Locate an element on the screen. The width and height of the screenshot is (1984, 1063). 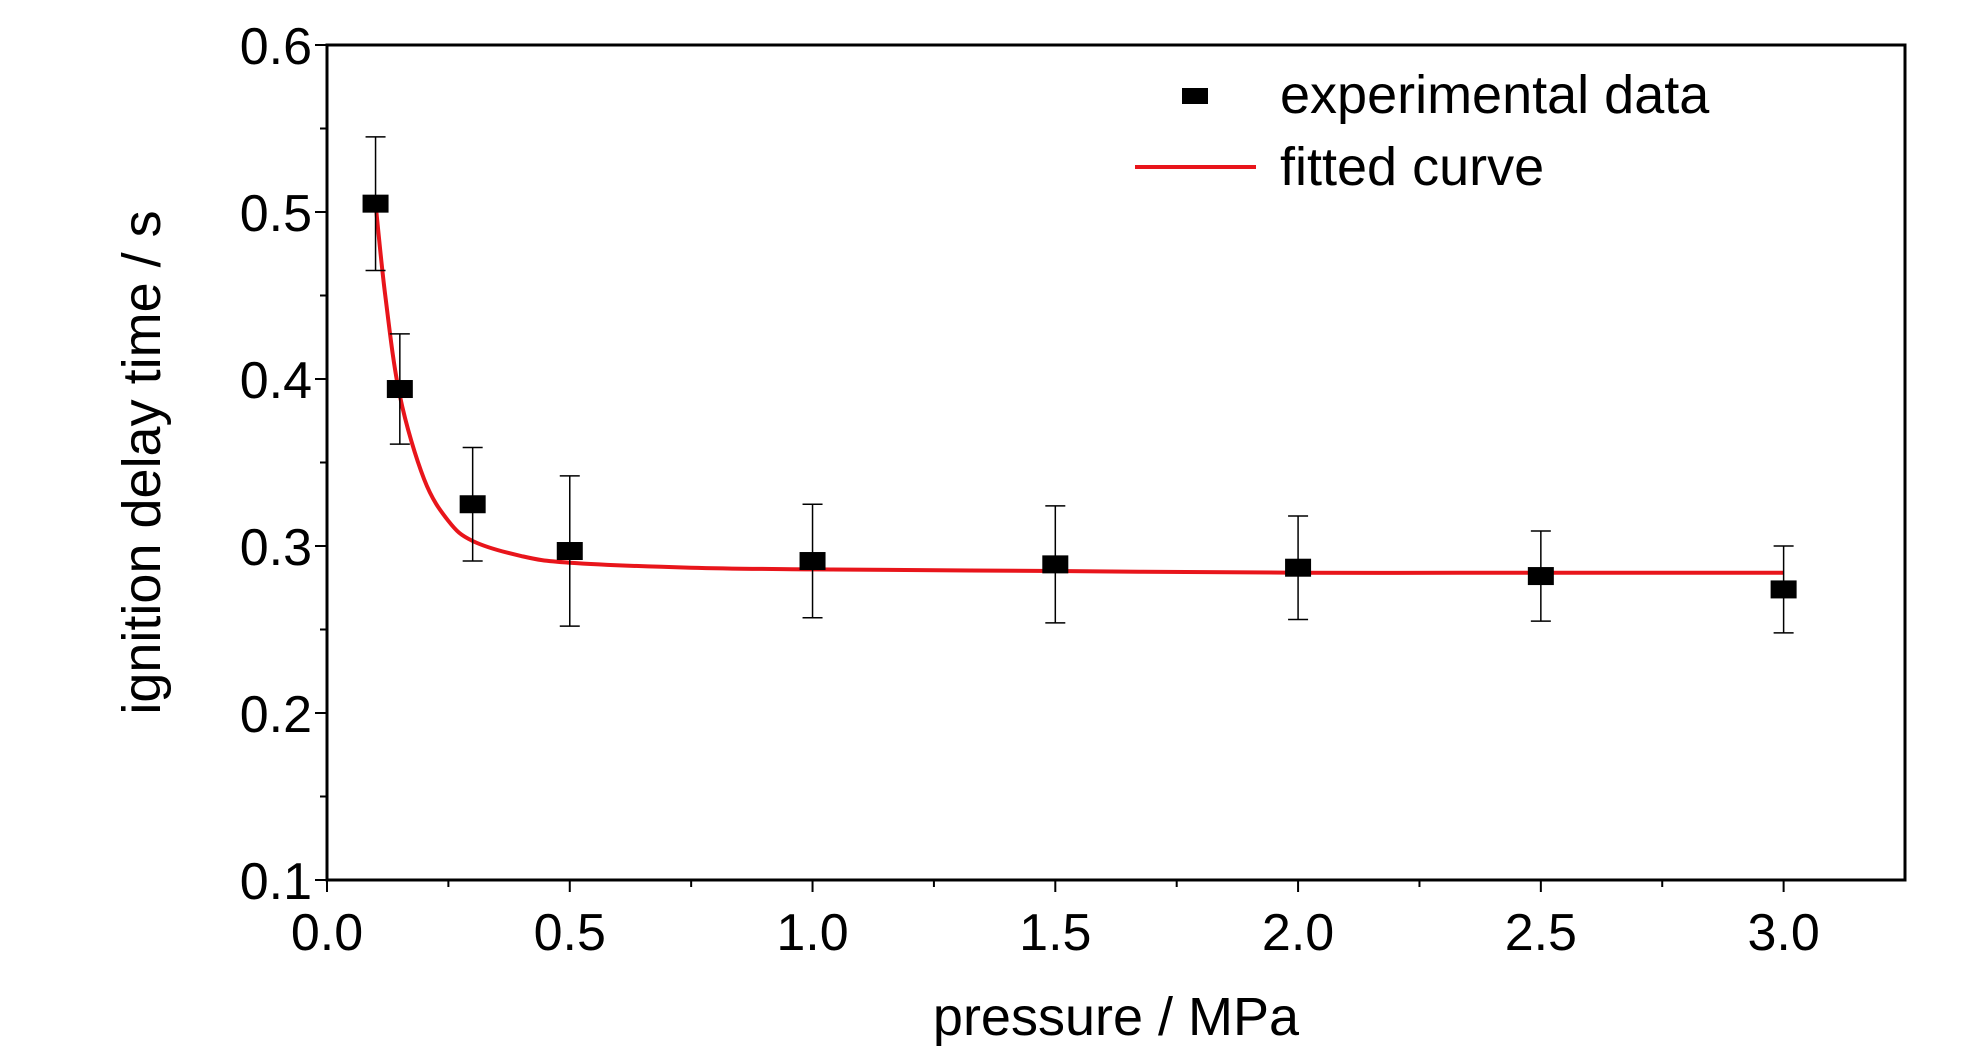
x-tick-label: 0.0 is located at coordinates (327, 933).